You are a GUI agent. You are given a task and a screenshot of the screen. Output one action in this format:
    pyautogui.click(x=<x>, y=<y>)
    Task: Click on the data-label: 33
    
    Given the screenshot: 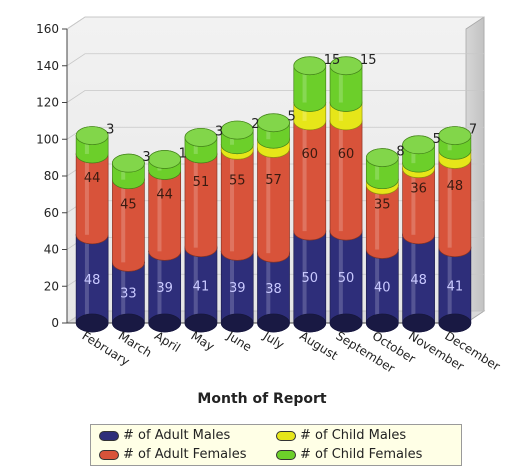 What is the action you would take?
    pyautogui.click(x=128, y=294)
    